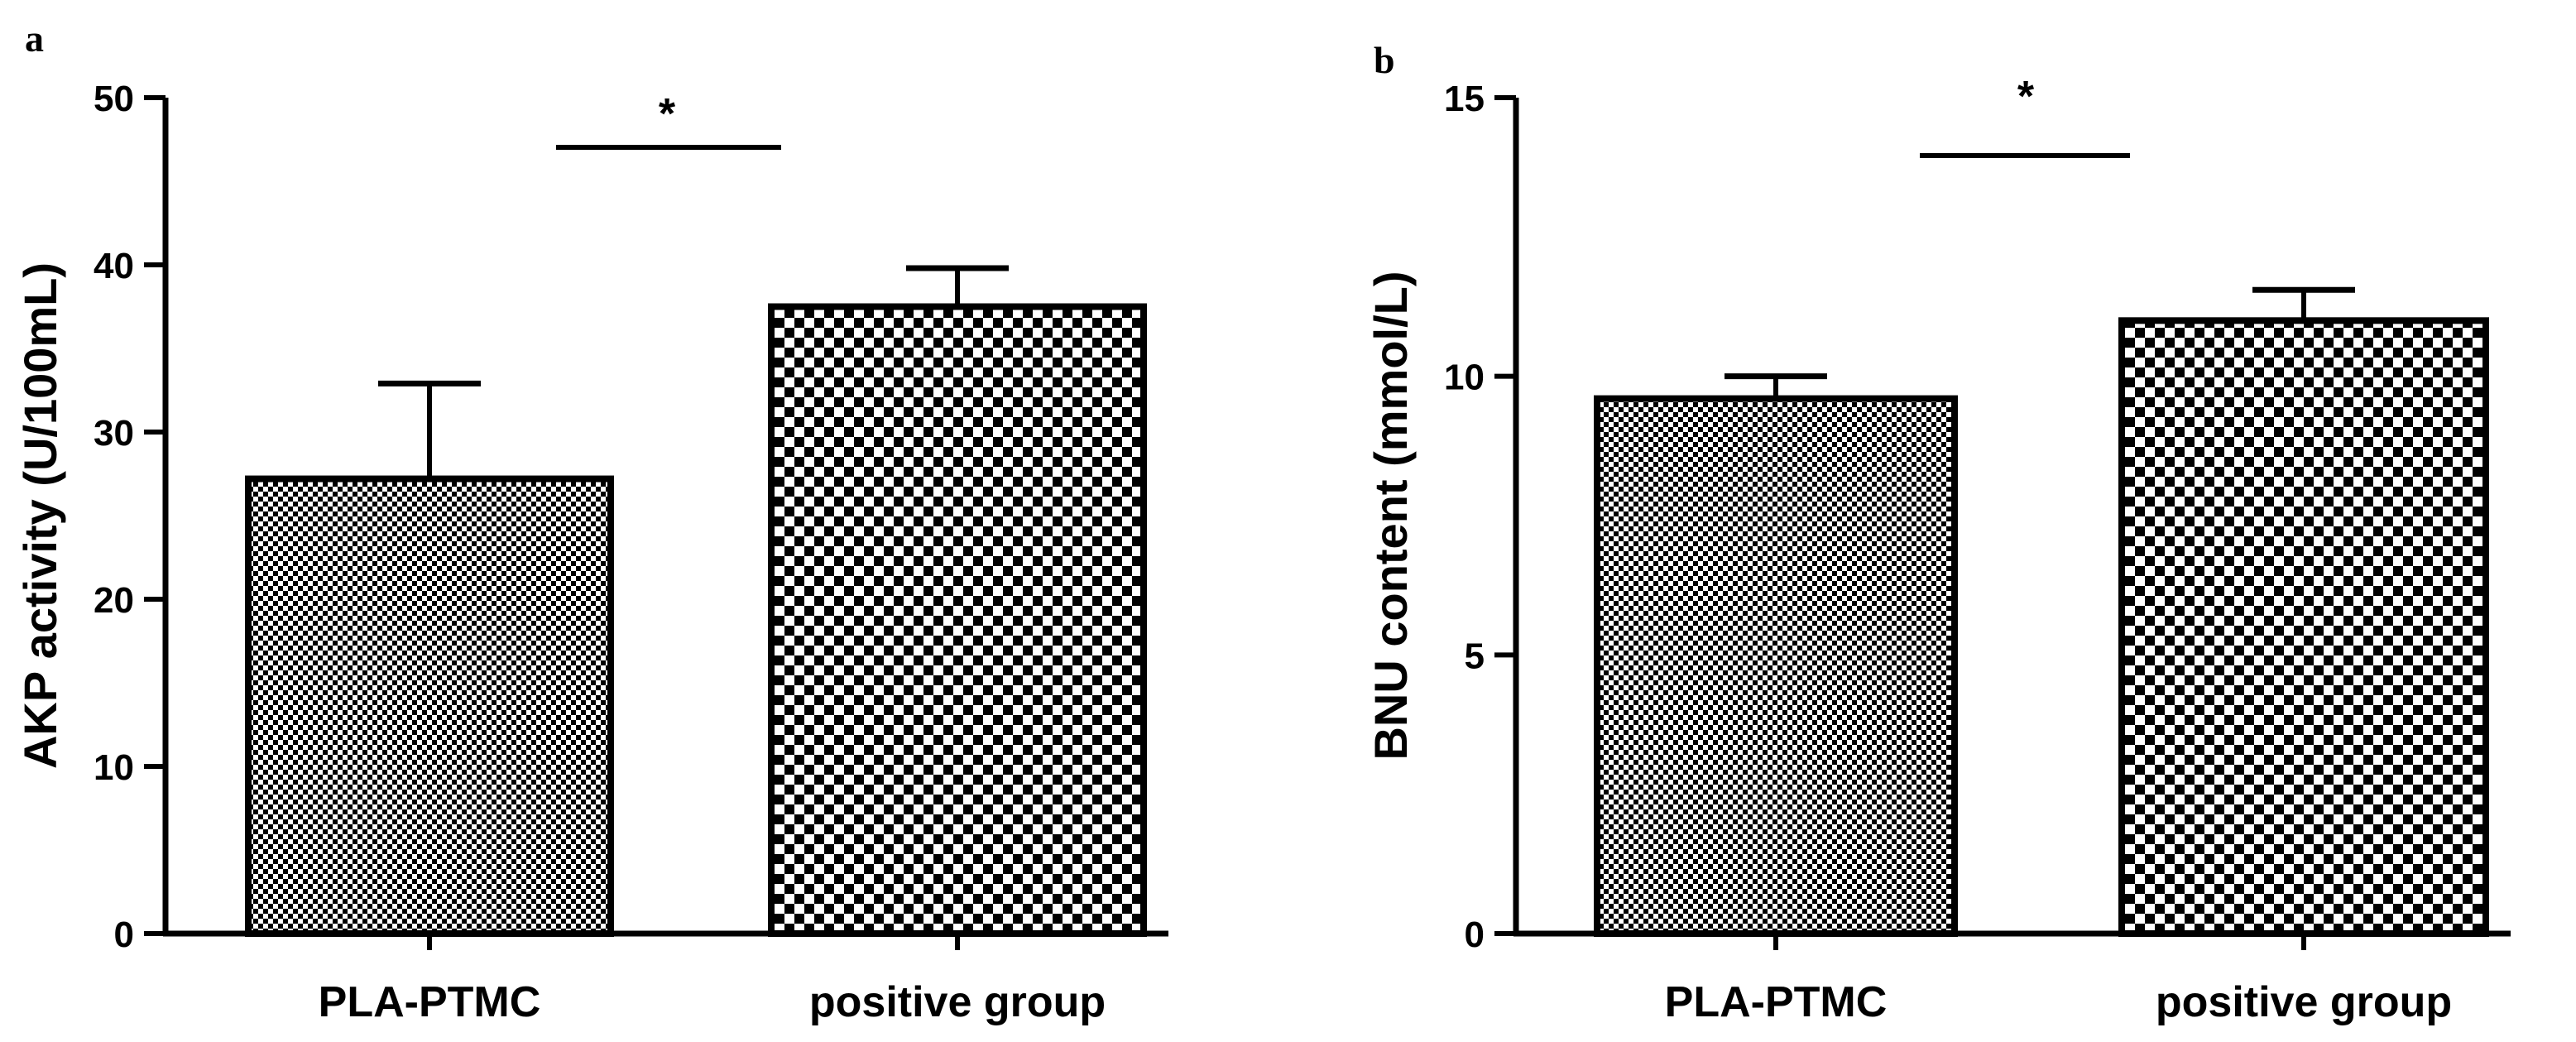 Image resolution: width=2576 pixels, height=1042 pixels. I want to click on panel-letter: a, so click(35, 38).